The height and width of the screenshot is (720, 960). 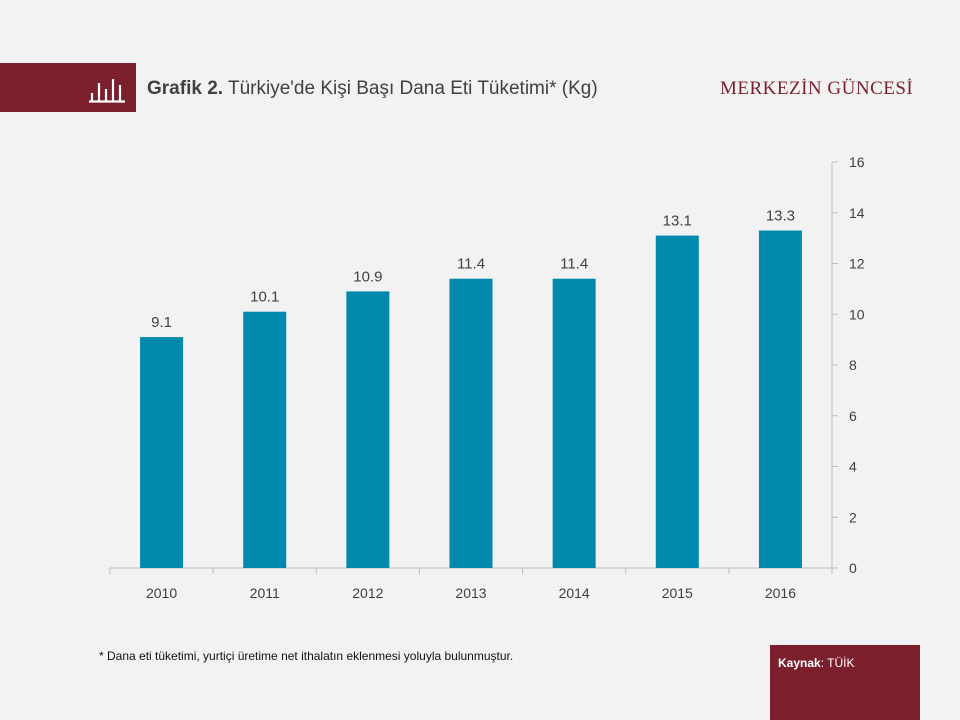 I want to click on bar-chart-icon, so click(x=107, y=91).